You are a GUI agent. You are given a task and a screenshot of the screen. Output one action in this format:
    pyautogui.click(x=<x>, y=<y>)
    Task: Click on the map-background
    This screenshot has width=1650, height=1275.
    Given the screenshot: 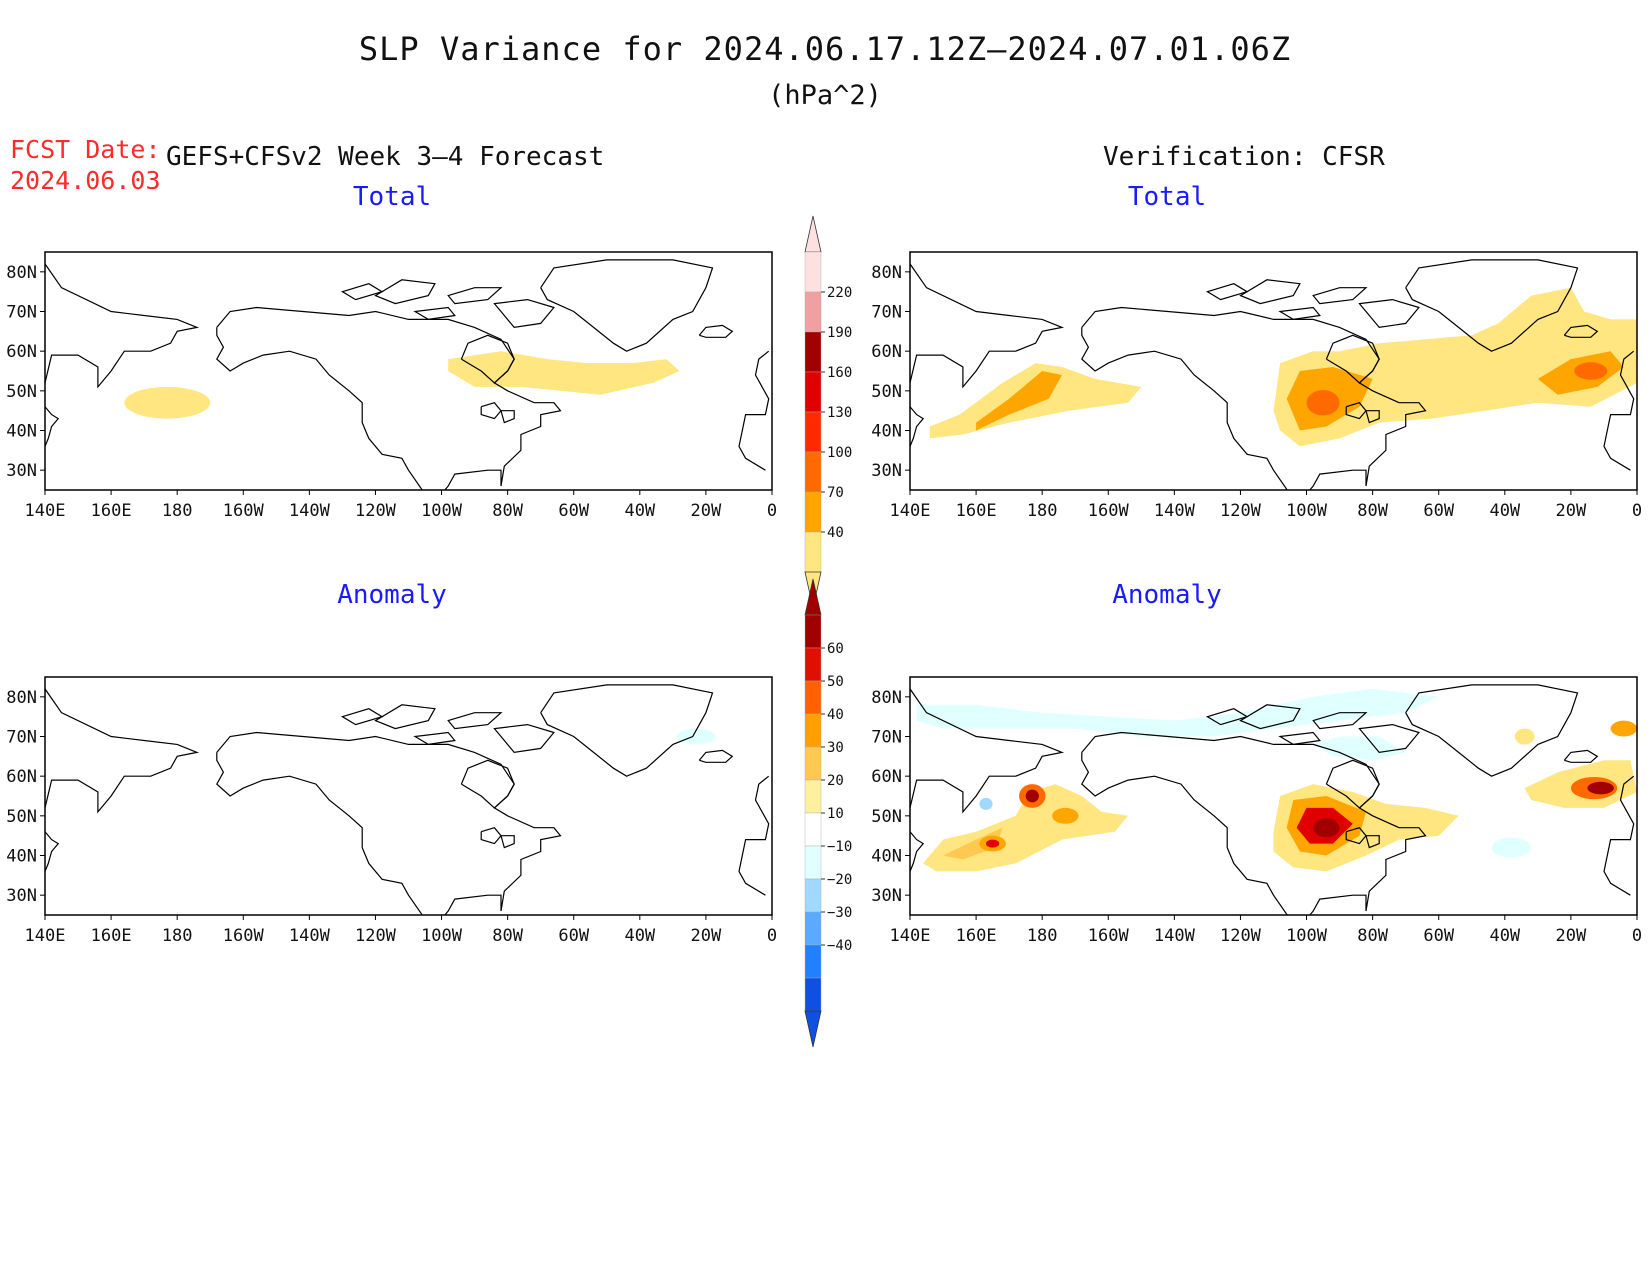 What is the action you would take?
    pyautogui.click(x=408, y=796)
    